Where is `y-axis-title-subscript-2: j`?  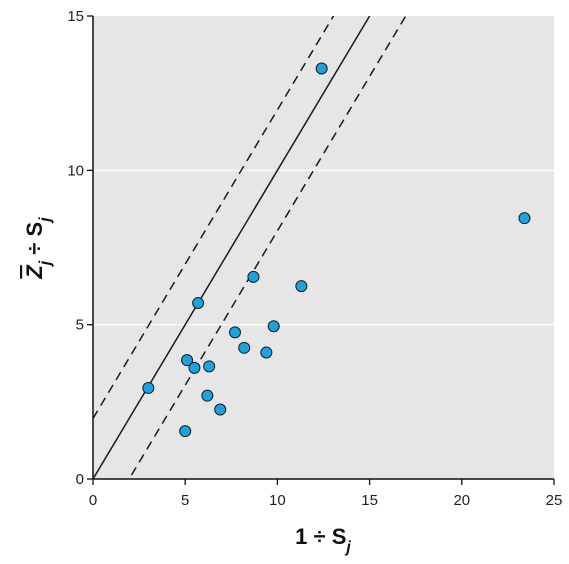 y-axis-title-subscript-2: j is located at coordinates (45, 220).